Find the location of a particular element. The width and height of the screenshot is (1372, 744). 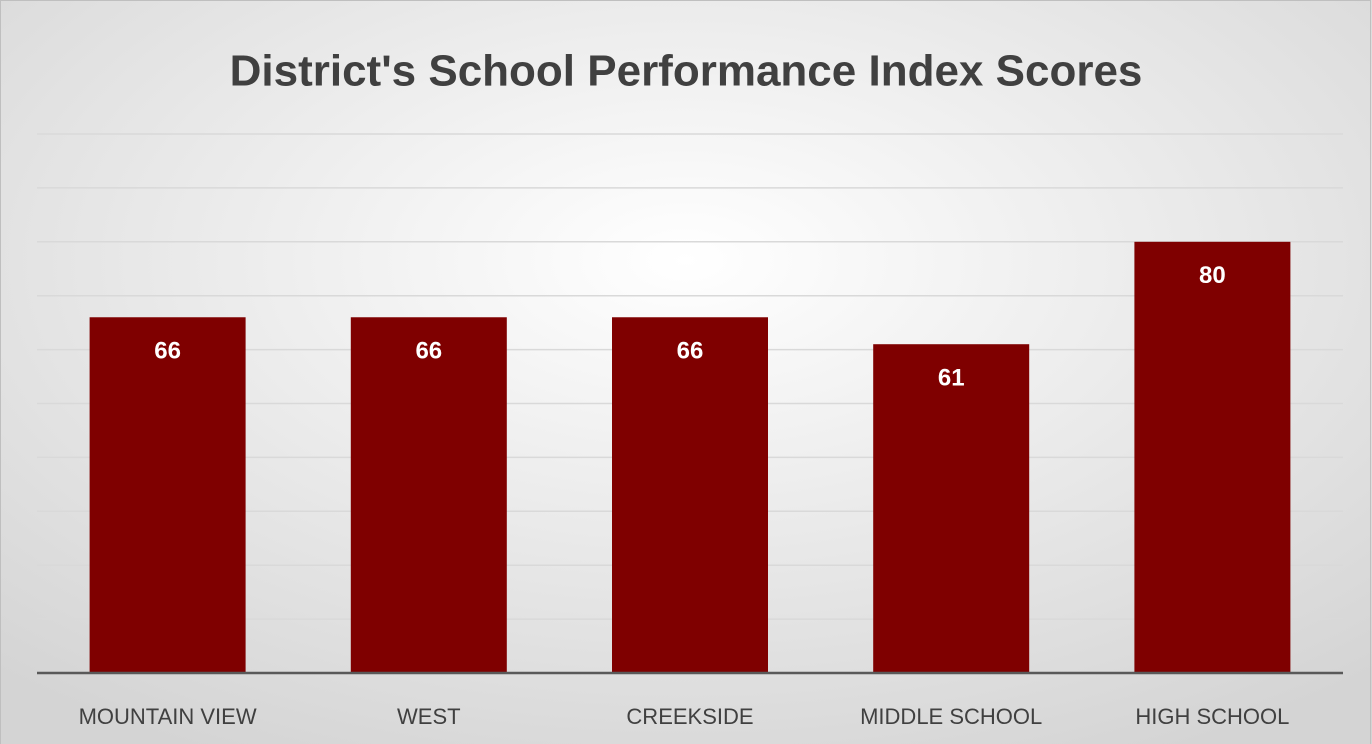

data-label: 80 is located at coordinates (1212, 275).